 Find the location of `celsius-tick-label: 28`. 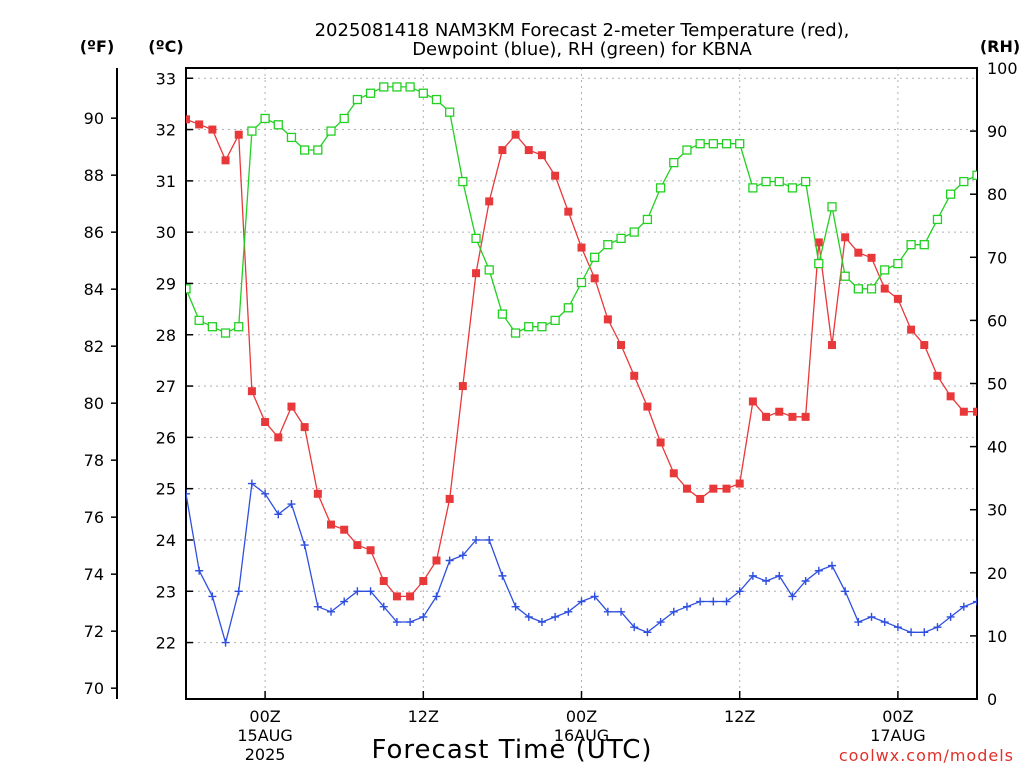

celsius-tick-label: 28 is located at coordinates (166, 335).